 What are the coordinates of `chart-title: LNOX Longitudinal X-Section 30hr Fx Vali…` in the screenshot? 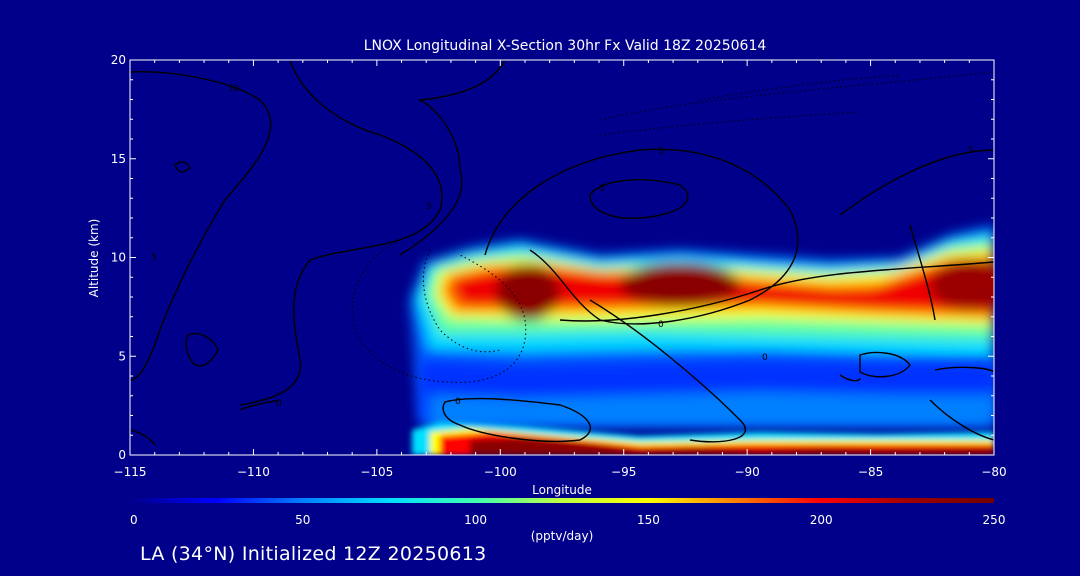 It's located at (565, 46).